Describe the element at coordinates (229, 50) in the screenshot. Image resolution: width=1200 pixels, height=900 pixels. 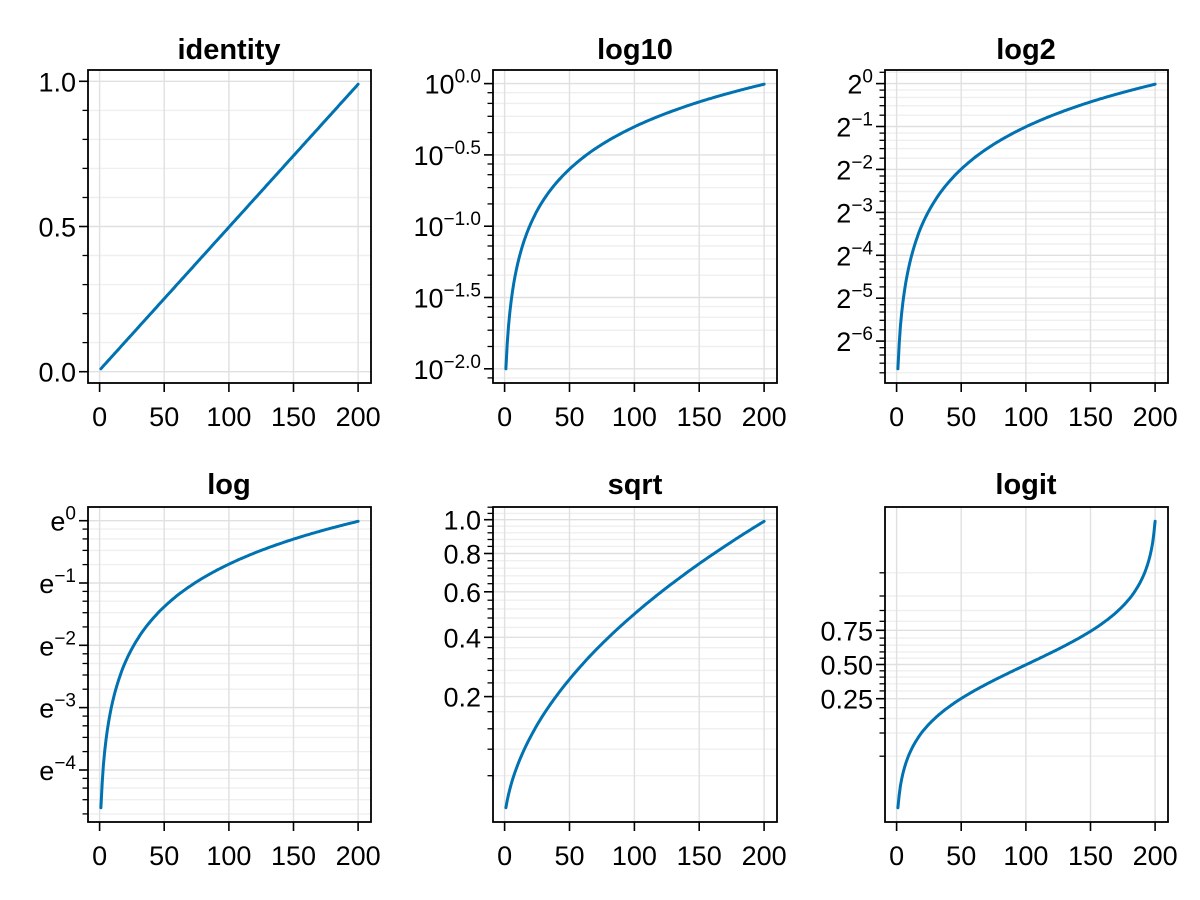
I see `panel-title-identity: identity` at that location.